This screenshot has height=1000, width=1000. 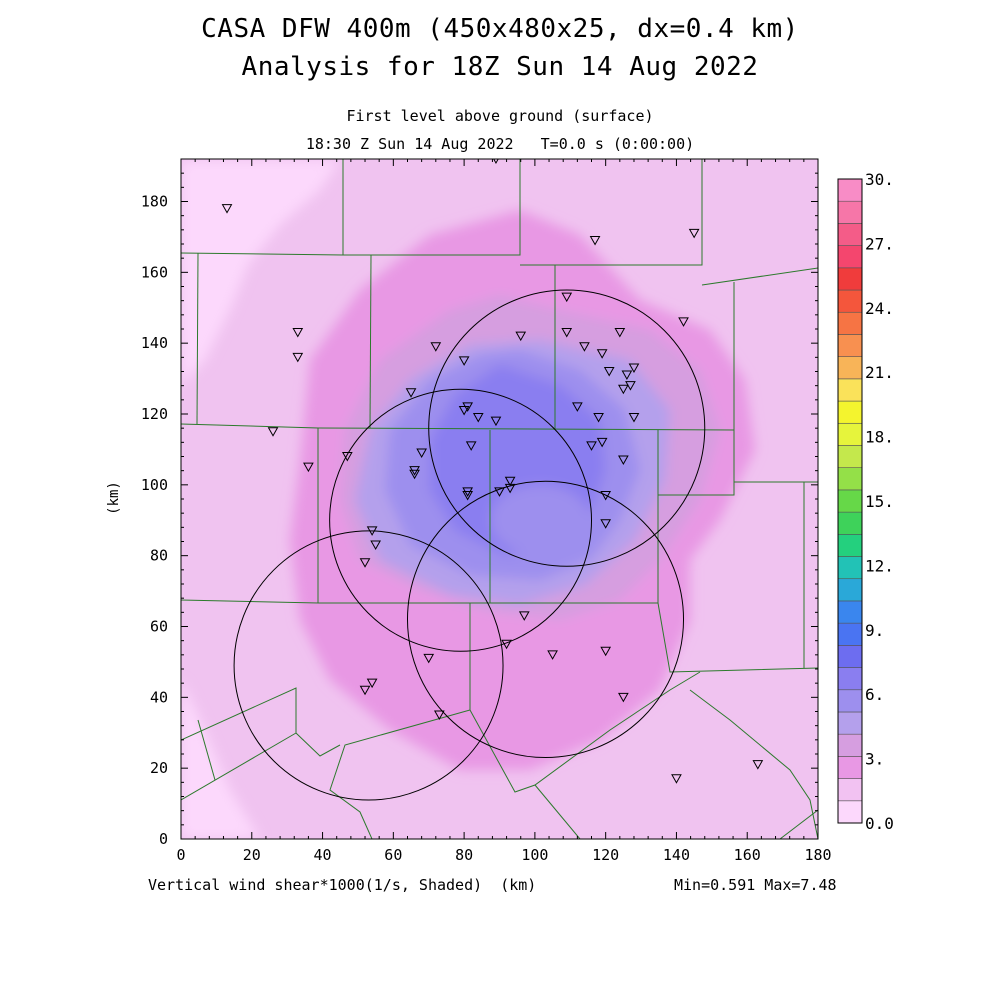 I want to click on x-tick-label: 160, so click(x=747, y=855).